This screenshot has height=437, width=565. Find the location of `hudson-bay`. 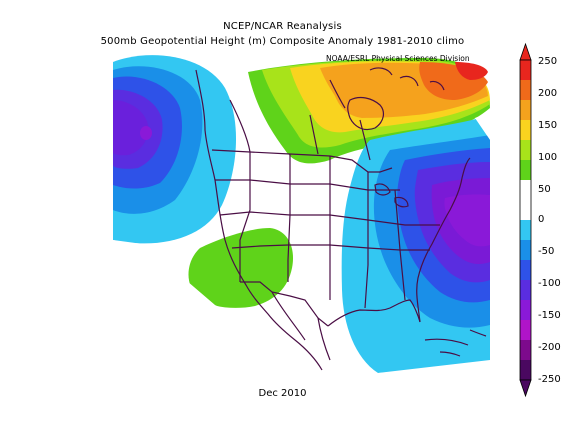

hudson-bay is located at coordinates (366, 113).